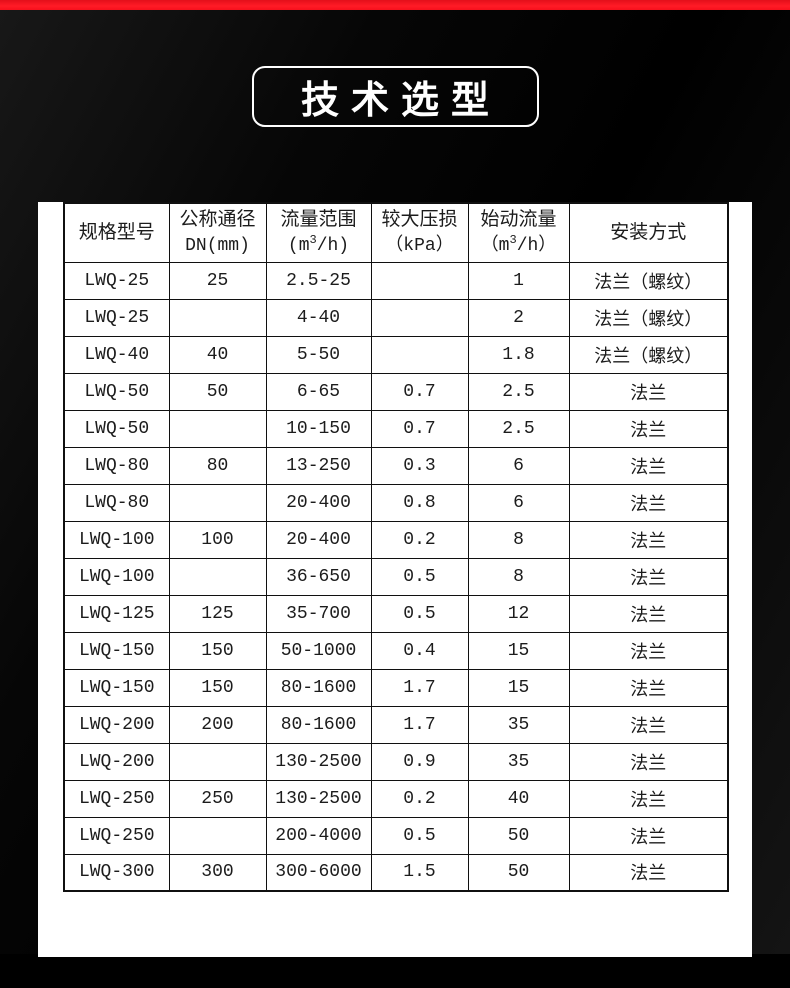  Describe the element at coordinates (396, 502) in the screenshot. I see `table-row: LWQ-80 20-400 0.8 6 法兰` at that location.